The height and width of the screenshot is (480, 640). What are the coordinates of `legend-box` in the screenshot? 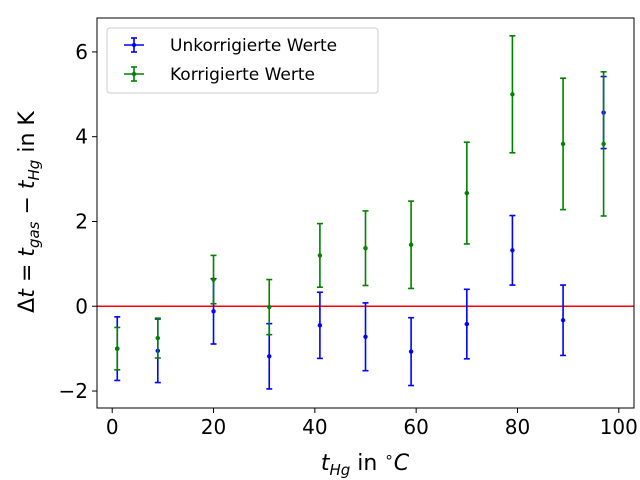 It's located at (242, 60).